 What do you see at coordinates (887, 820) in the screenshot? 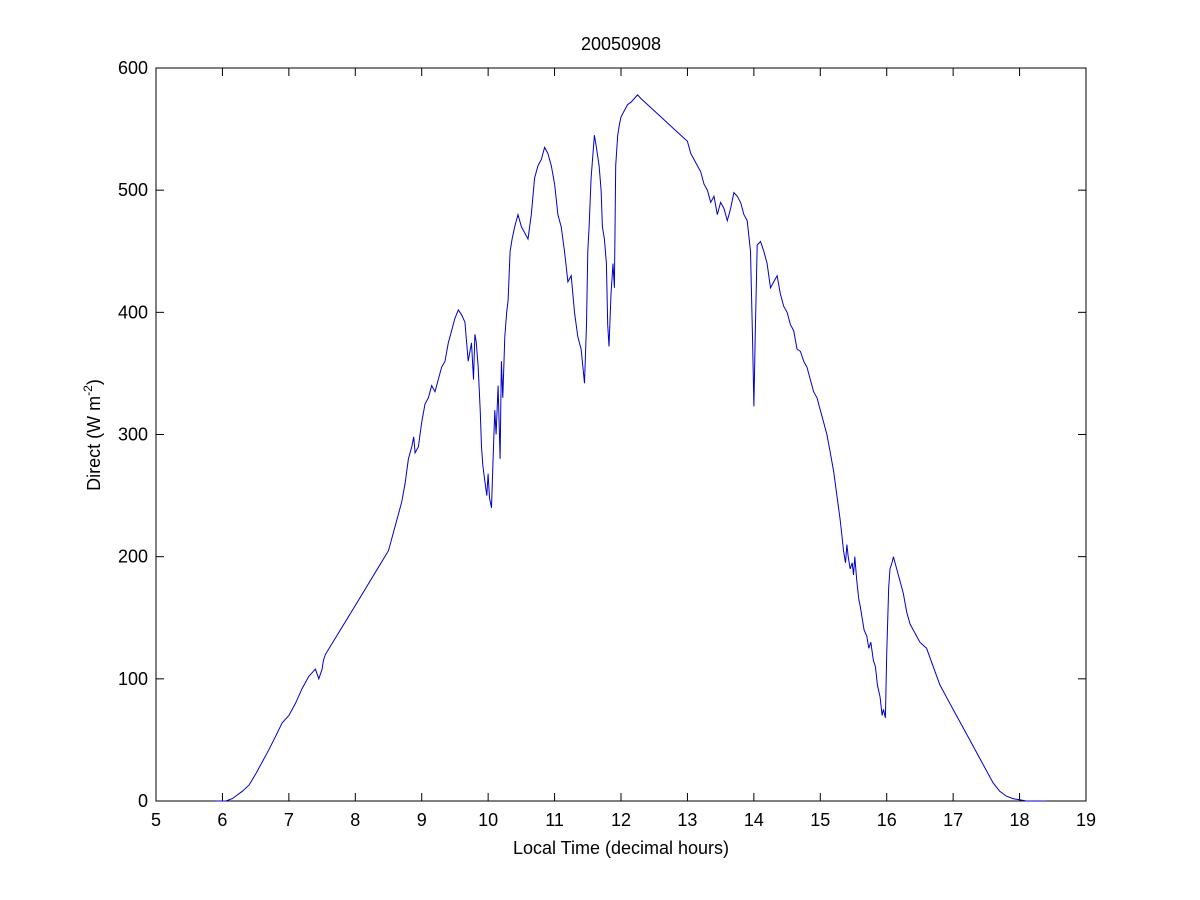
I see `x-tick-label: 16` at bounding box center [887, 820].